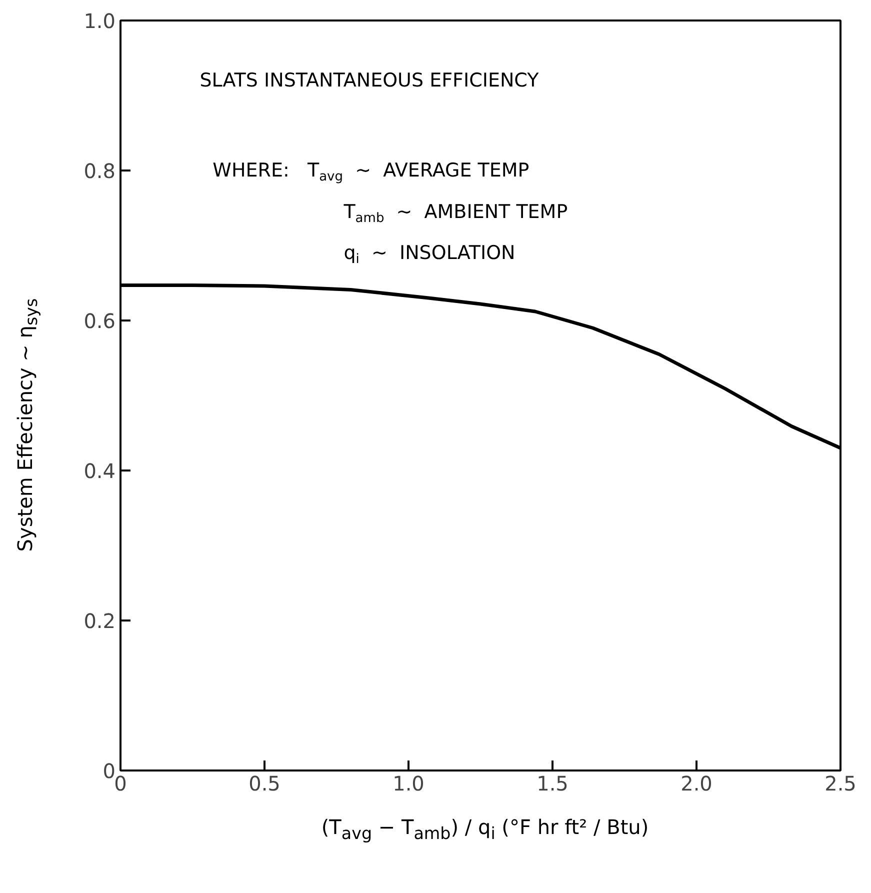  I want to click on y-tick-label: 0.2, so click(100, 621).